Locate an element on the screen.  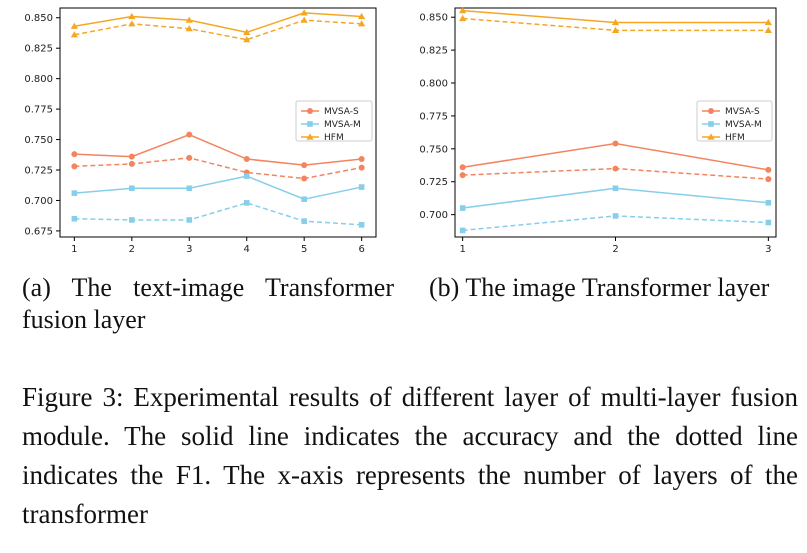
chart-a-series-mvsa-m-solid is located at coordinates (218, 188).